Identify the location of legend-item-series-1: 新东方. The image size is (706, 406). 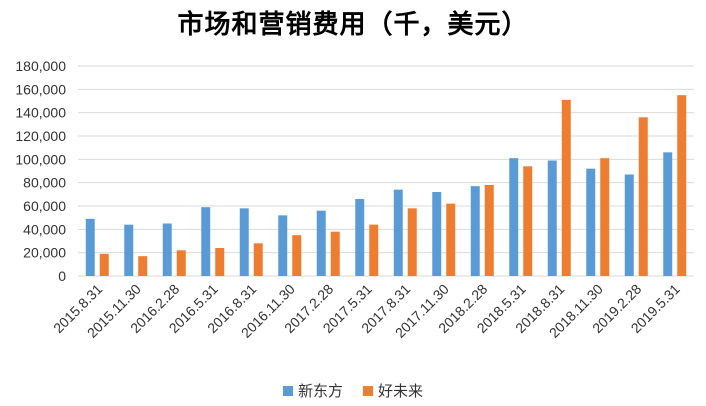
(312, 390).